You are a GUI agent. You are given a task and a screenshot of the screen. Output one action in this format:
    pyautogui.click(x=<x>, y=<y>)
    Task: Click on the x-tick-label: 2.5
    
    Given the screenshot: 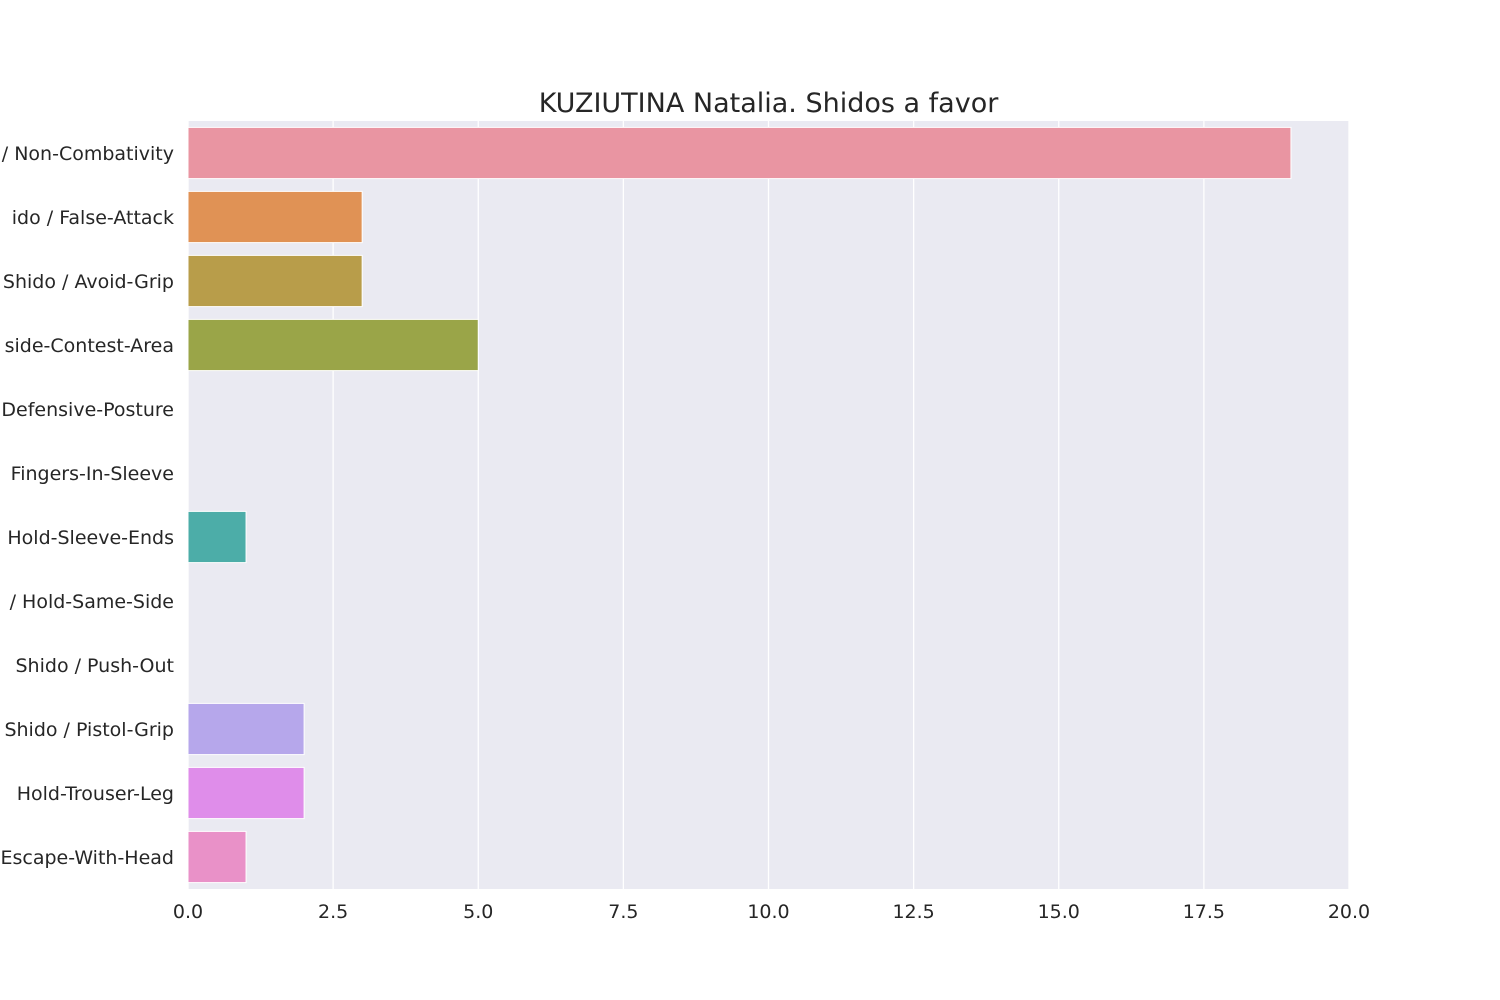 What is the action you would take?
    pyautogui.click(x=333, y=912)
    